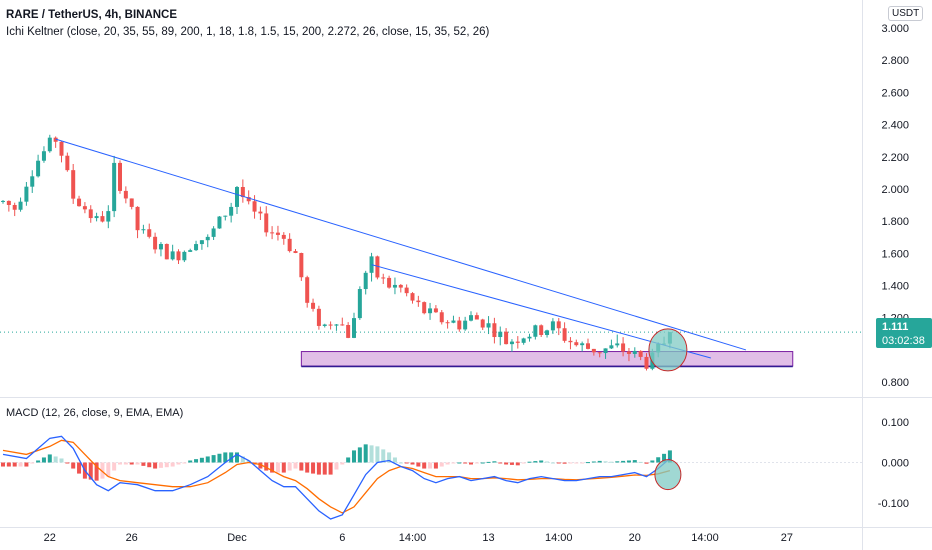 This screenshot has width=932, height=550. Describe the element at coordinates (95, 413) in the screenshot. I see `macd-legend: MACD (12, 26, close, 9, EMA, EMA)` at that location.